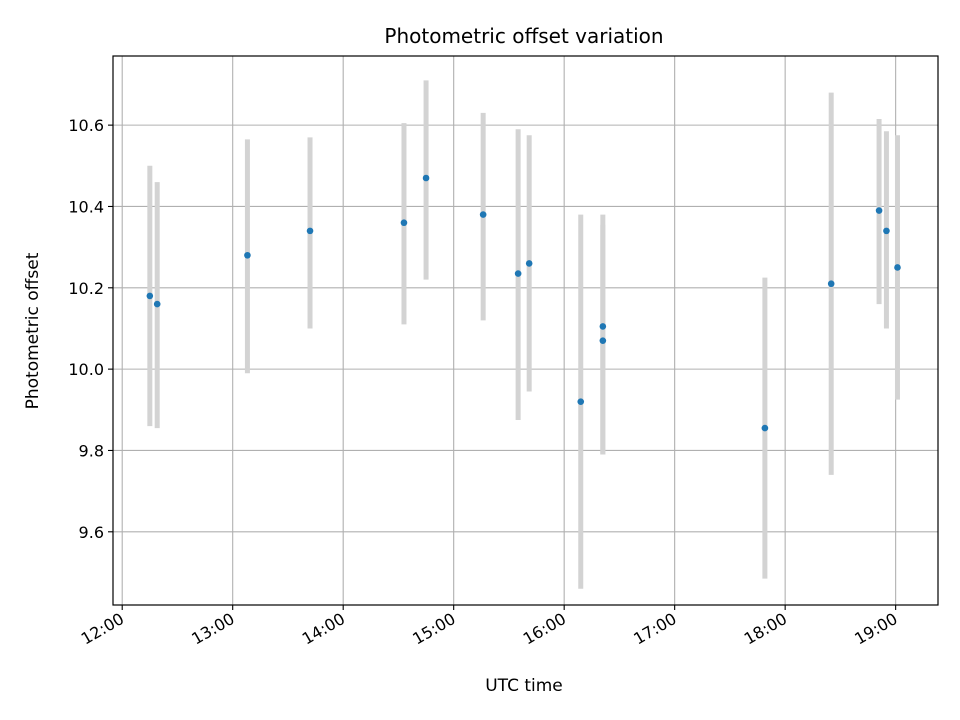 The image size is (960, 720). Describe the element at coordinates (765, 629) in the screenshot. I see `x-tick-label: 18:00` at that location.